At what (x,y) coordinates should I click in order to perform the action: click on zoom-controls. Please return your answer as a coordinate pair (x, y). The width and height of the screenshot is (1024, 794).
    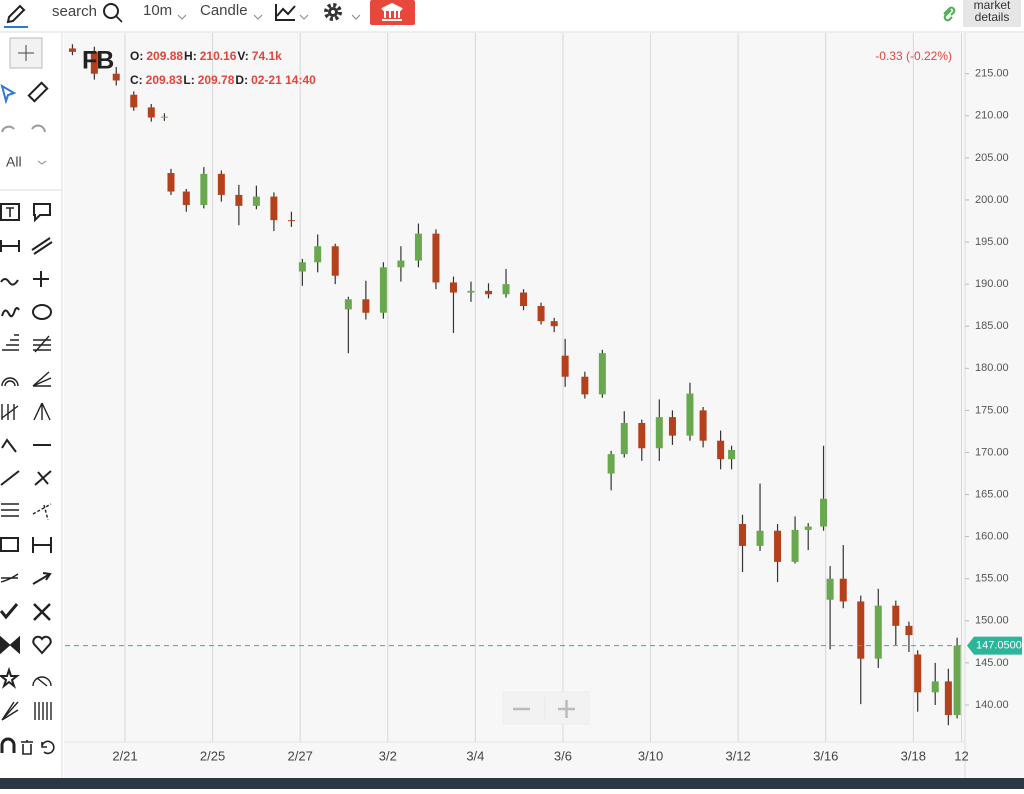
    Looking at the image, I should click on (546, 708).